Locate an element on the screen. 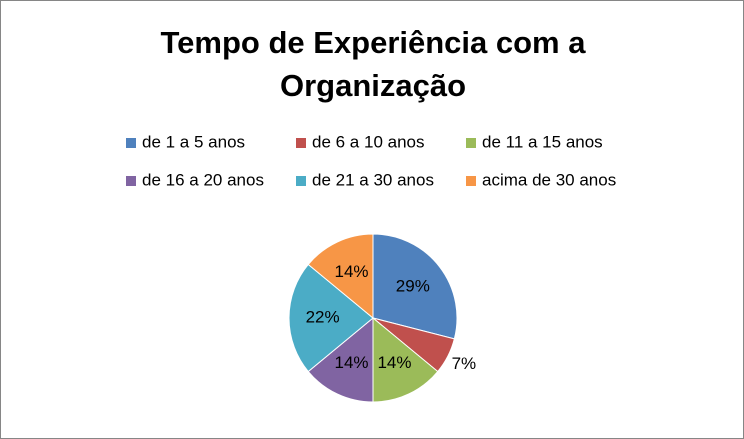 This screenshot has width=744, height=439. data-label: 22% is located at coordinates (323, 316).